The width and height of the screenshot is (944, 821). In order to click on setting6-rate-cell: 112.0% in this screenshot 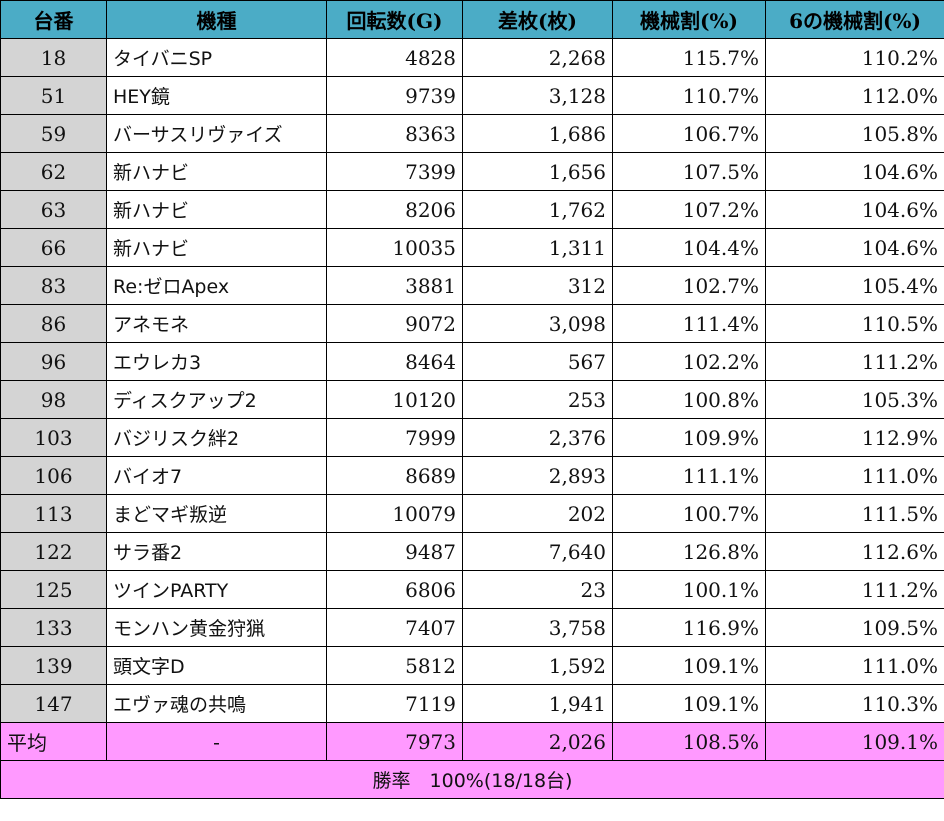, I will do `click(854, 95)`.